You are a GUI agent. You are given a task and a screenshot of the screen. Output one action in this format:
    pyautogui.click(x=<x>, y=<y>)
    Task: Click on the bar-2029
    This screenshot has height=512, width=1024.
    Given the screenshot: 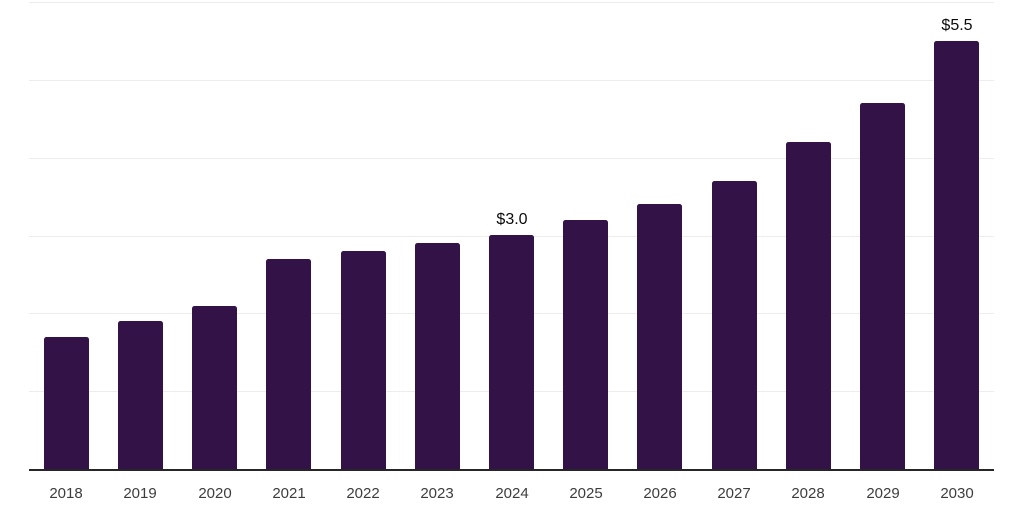 What is the action you would take?
    pyautogui.click(x=882, y=286)
    